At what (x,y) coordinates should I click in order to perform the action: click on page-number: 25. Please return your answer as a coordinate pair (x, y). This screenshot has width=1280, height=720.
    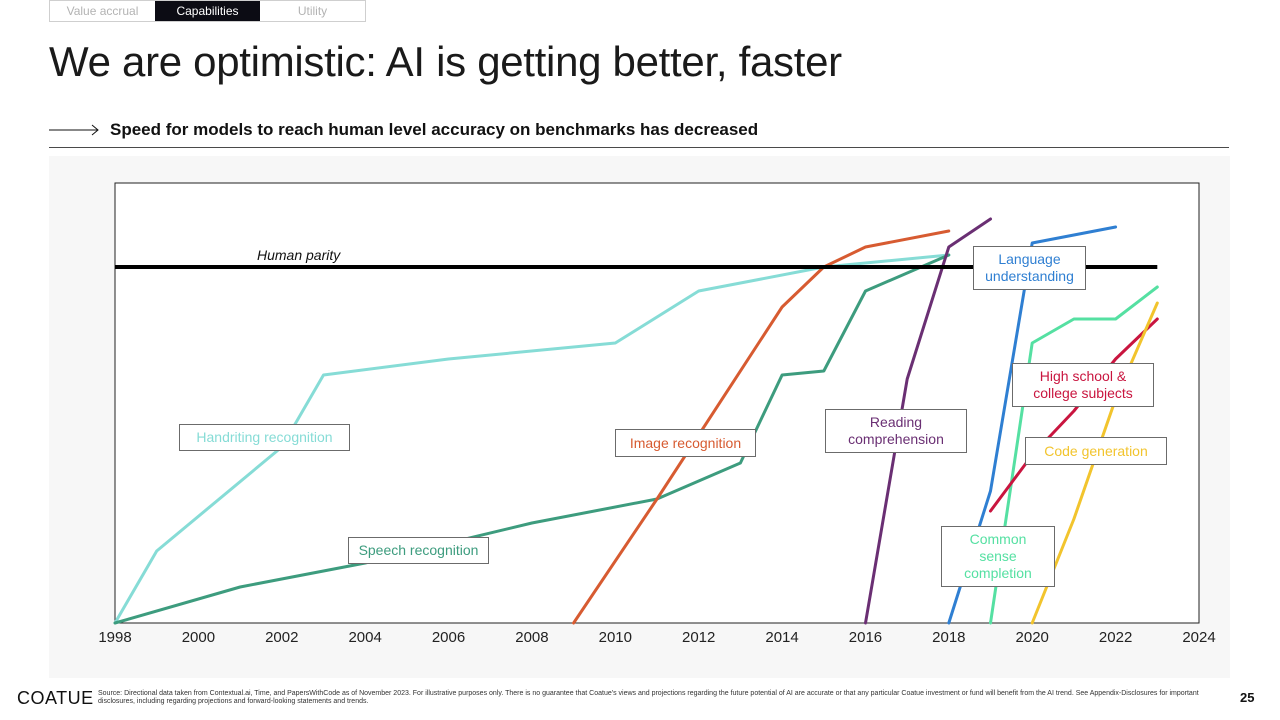
    Looking at the image, I should click on (1247, 697).